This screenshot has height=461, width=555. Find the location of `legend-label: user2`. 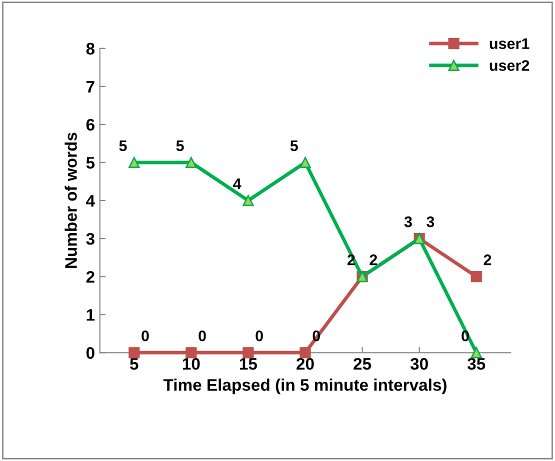

legend-label: user2 is located at coordinates (510, 65).